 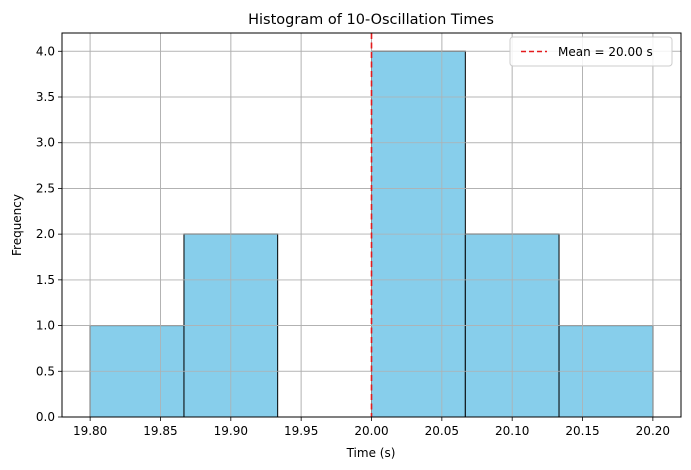 I want to click on y-tick-label: 1.5, so click(x=45, y=280).